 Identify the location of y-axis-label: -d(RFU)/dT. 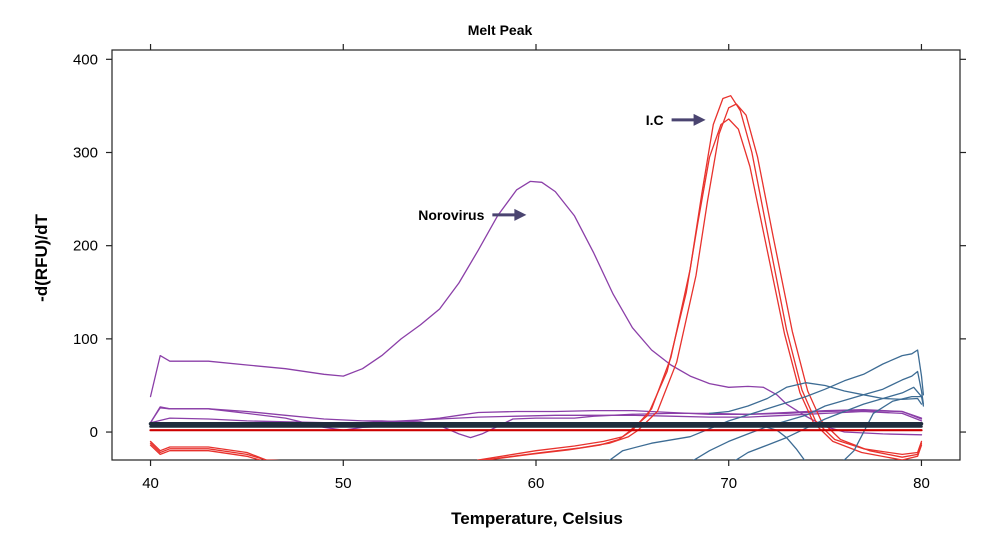
(41, 257).